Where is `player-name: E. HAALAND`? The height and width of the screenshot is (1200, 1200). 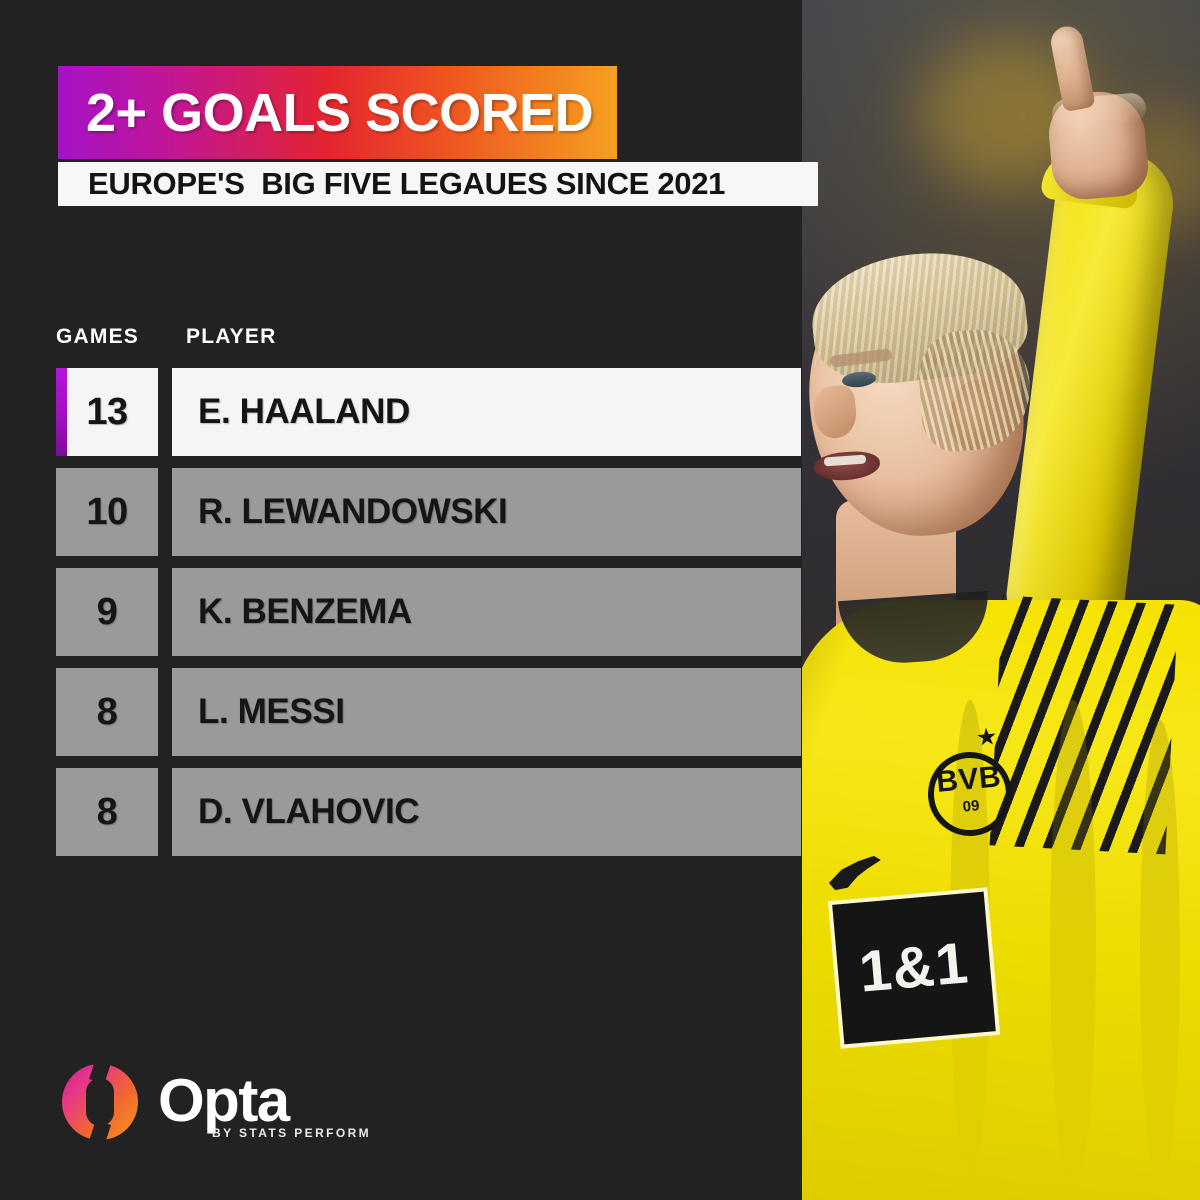
player-name: E. HAALAND is located at coordinates (304, 411).